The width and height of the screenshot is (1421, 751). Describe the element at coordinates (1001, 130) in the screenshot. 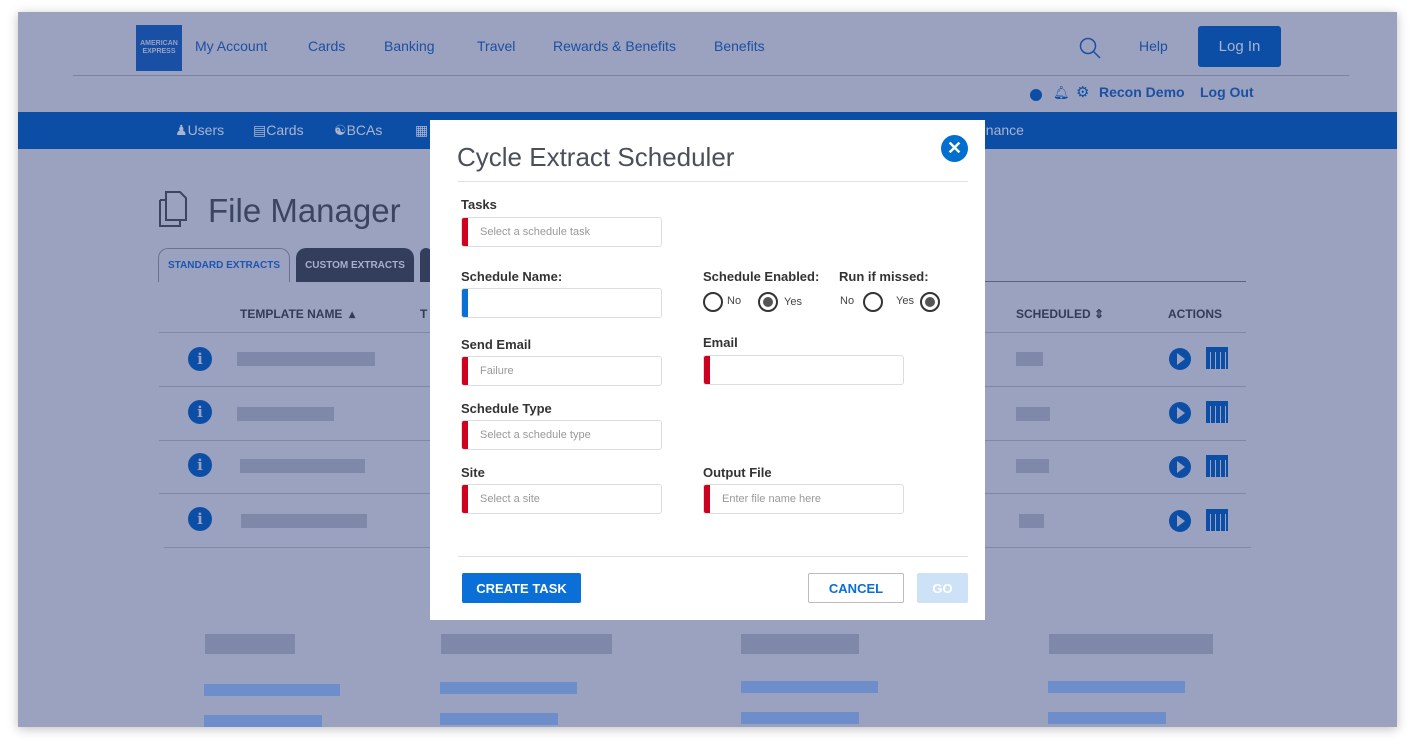

I see `subnav-maintenance: enance` at that location.